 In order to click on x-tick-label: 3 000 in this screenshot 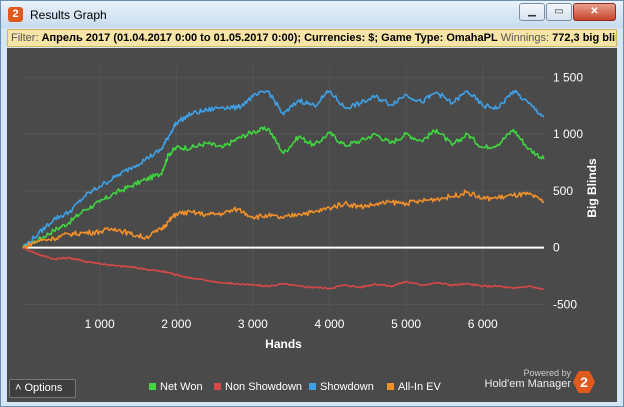, I will do `click(253, 324)`.